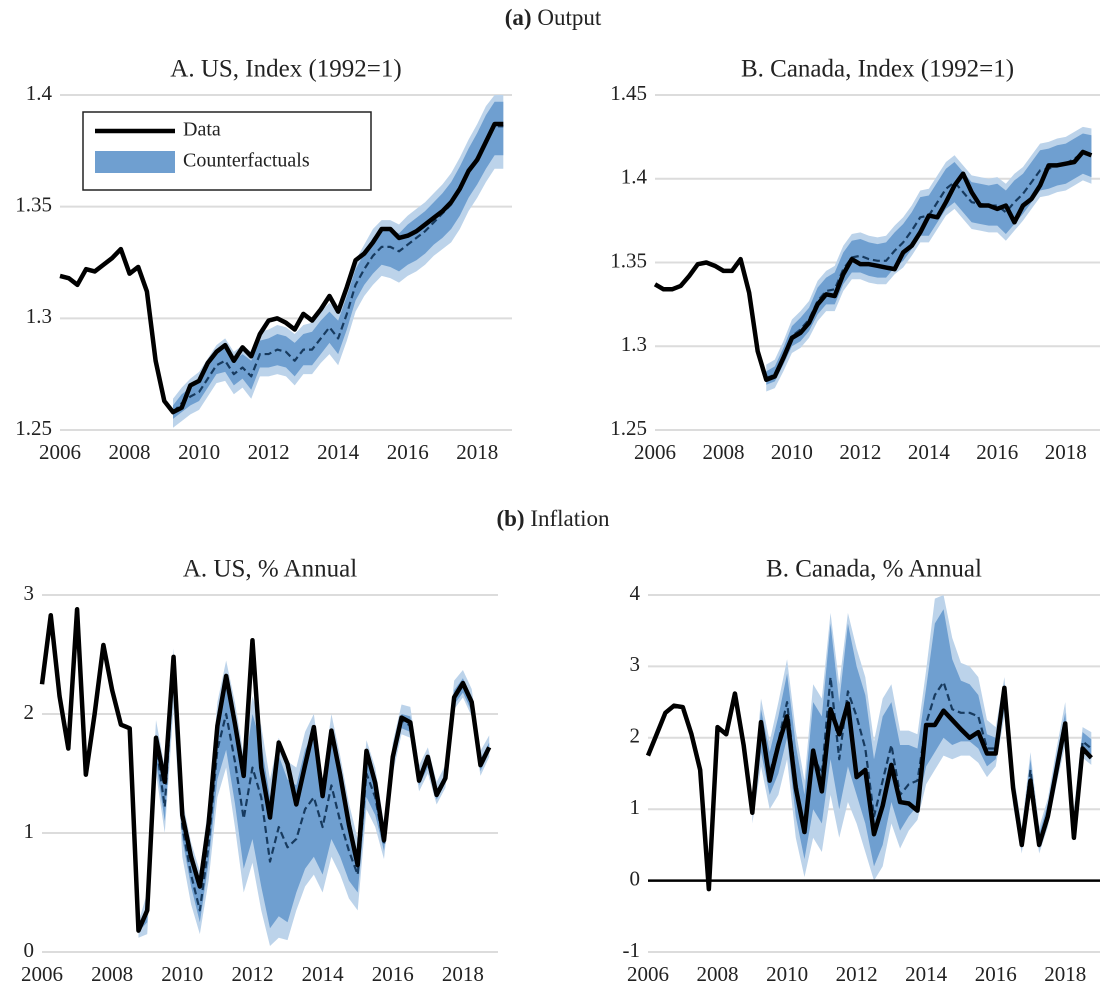 Image resolution: width=1107 pixels, height=994 pixels. What do you see at coordinates (632, 950) in the screenshot?
I see `y-tick-label: -1` at bounding box center [632, 950].